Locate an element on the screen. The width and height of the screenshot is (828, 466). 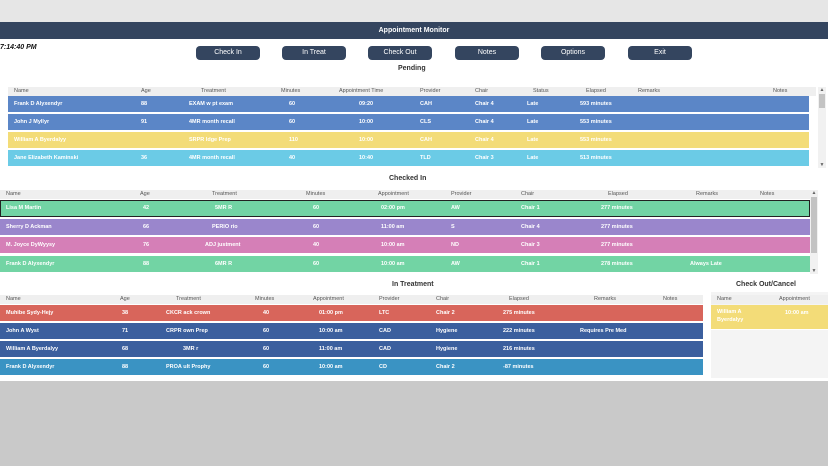
exit-button: Exit is located at coordinates (660, 53).